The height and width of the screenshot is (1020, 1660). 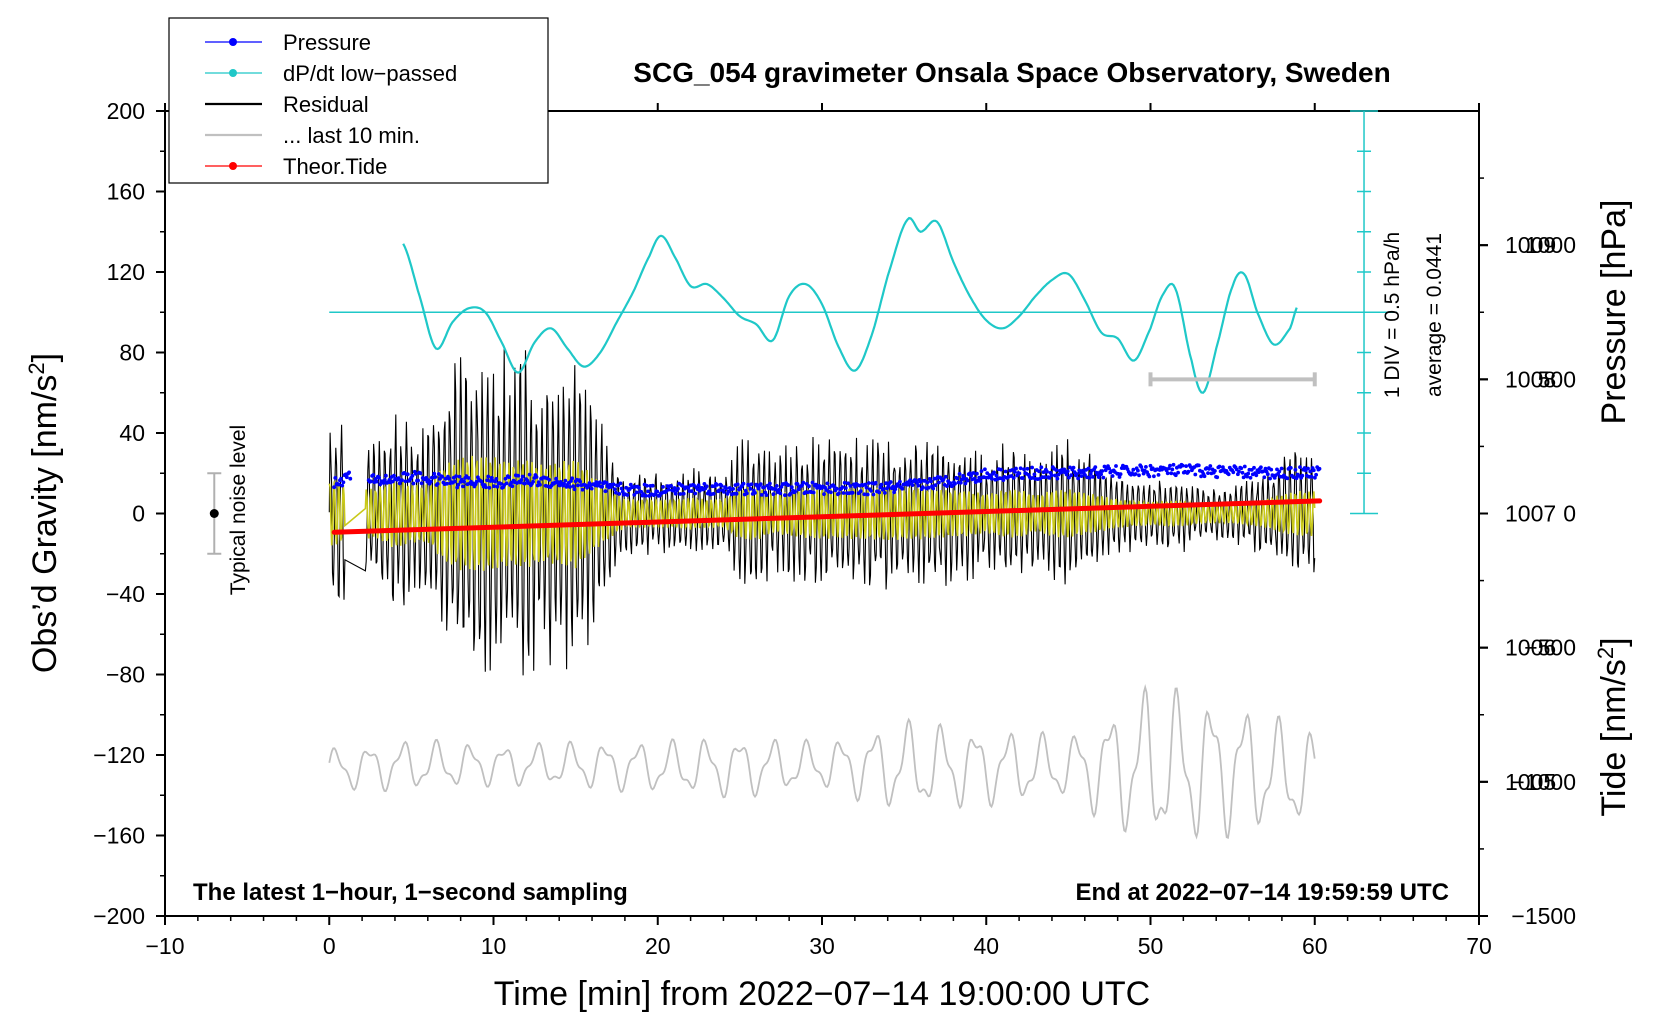 I want to click on y-tick-label: 40, so click(x=132, y=433).